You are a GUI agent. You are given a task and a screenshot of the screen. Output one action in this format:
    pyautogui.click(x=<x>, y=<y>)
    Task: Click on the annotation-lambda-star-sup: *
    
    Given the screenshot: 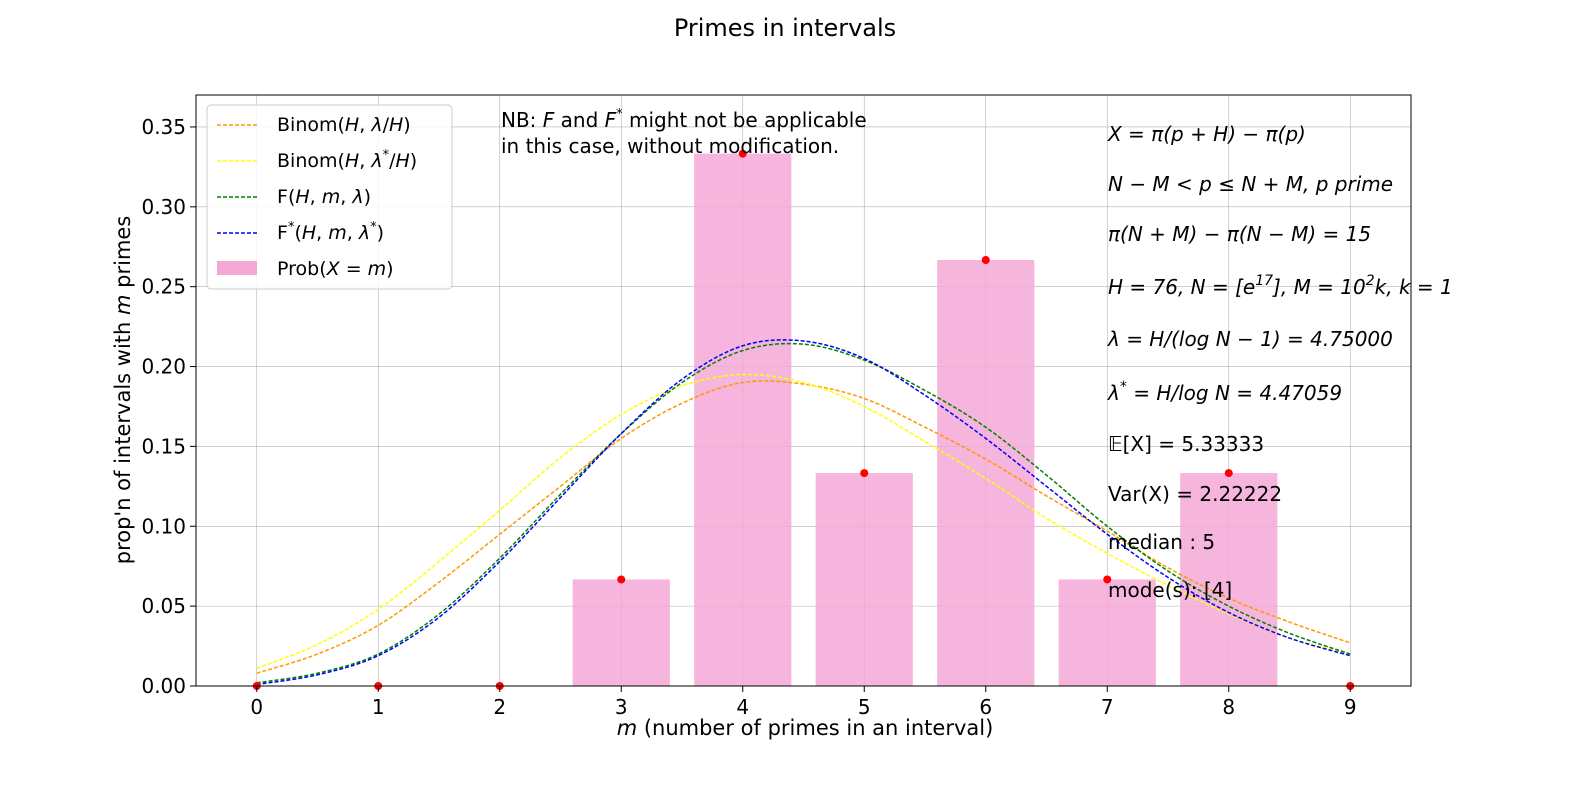 What is the action you would take?
    pyautogui.click(x=1123, y=387)
    